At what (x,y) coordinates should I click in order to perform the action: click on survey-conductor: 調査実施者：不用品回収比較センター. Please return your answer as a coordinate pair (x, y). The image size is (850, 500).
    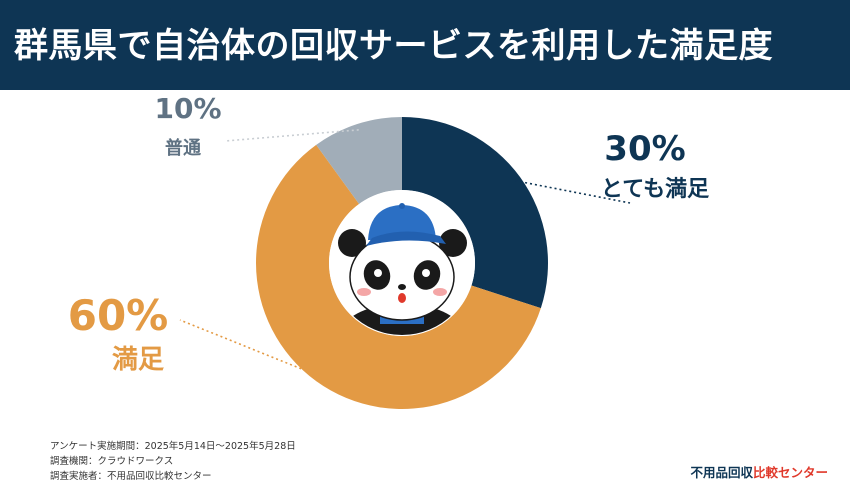
    Looking at the image, I should click on (131, 476).